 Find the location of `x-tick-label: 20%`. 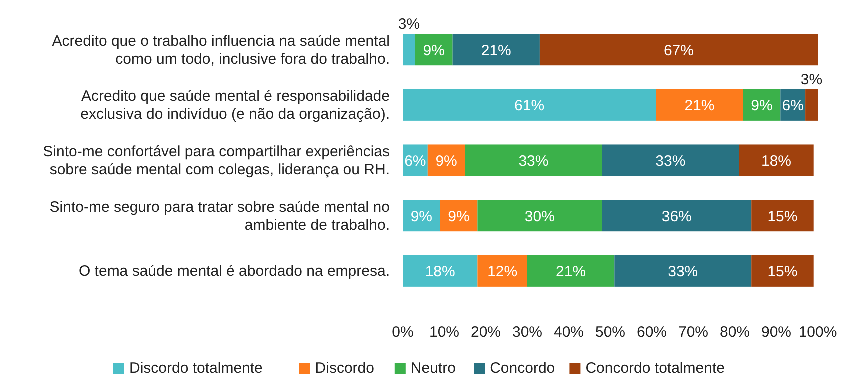

x-tick-label: 20% is located at coordinates (486, 332).